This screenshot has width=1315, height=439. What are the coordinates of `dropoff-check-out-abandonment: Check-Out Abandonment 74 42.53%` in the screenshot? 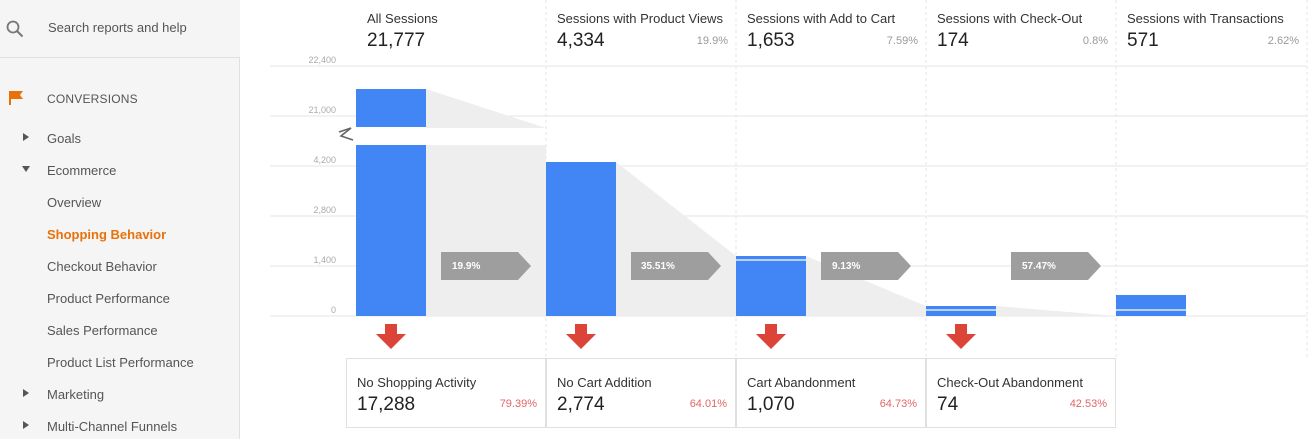 It's located at (1021, 393).